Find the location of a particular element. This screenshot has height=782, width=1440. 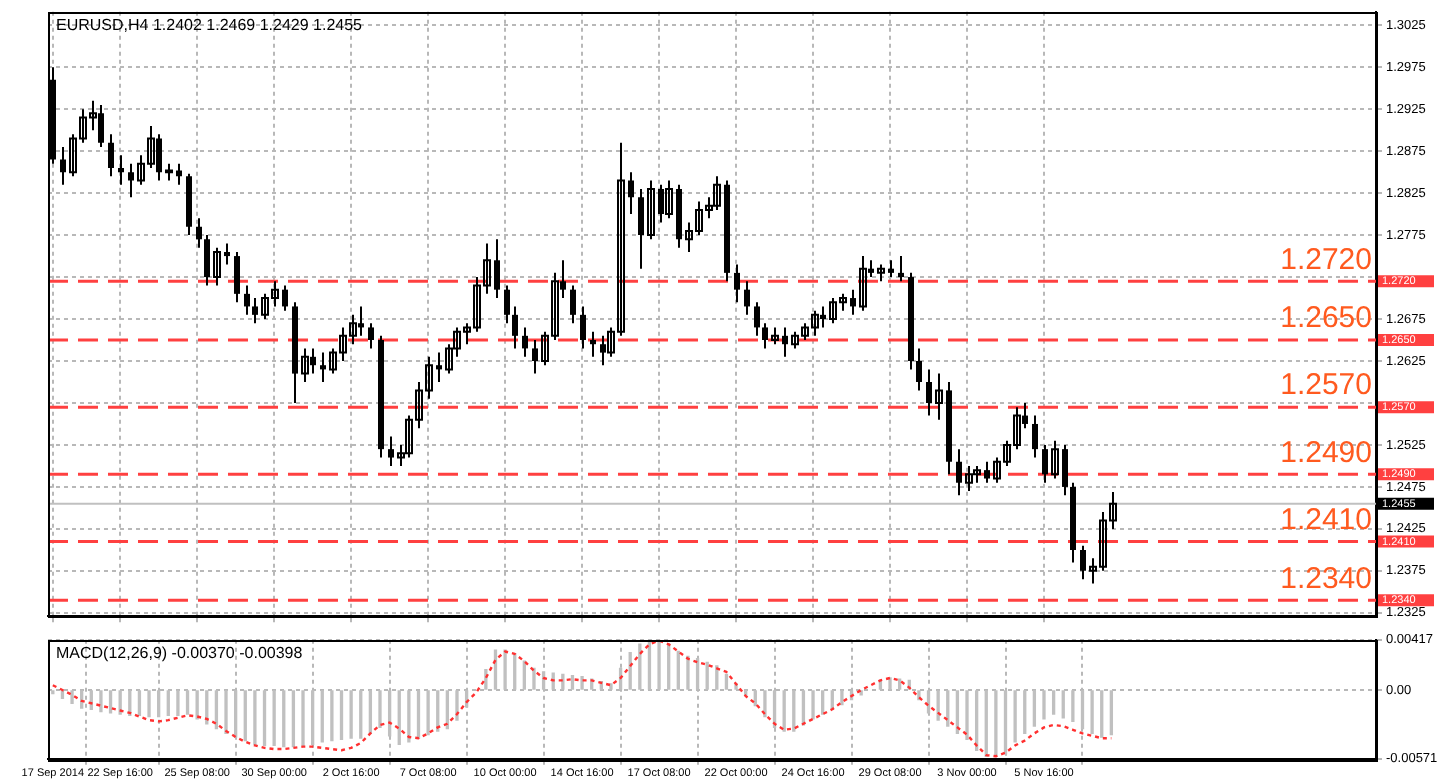

ref-line-label: 1.2490 is located at coordinates (1326, 452).